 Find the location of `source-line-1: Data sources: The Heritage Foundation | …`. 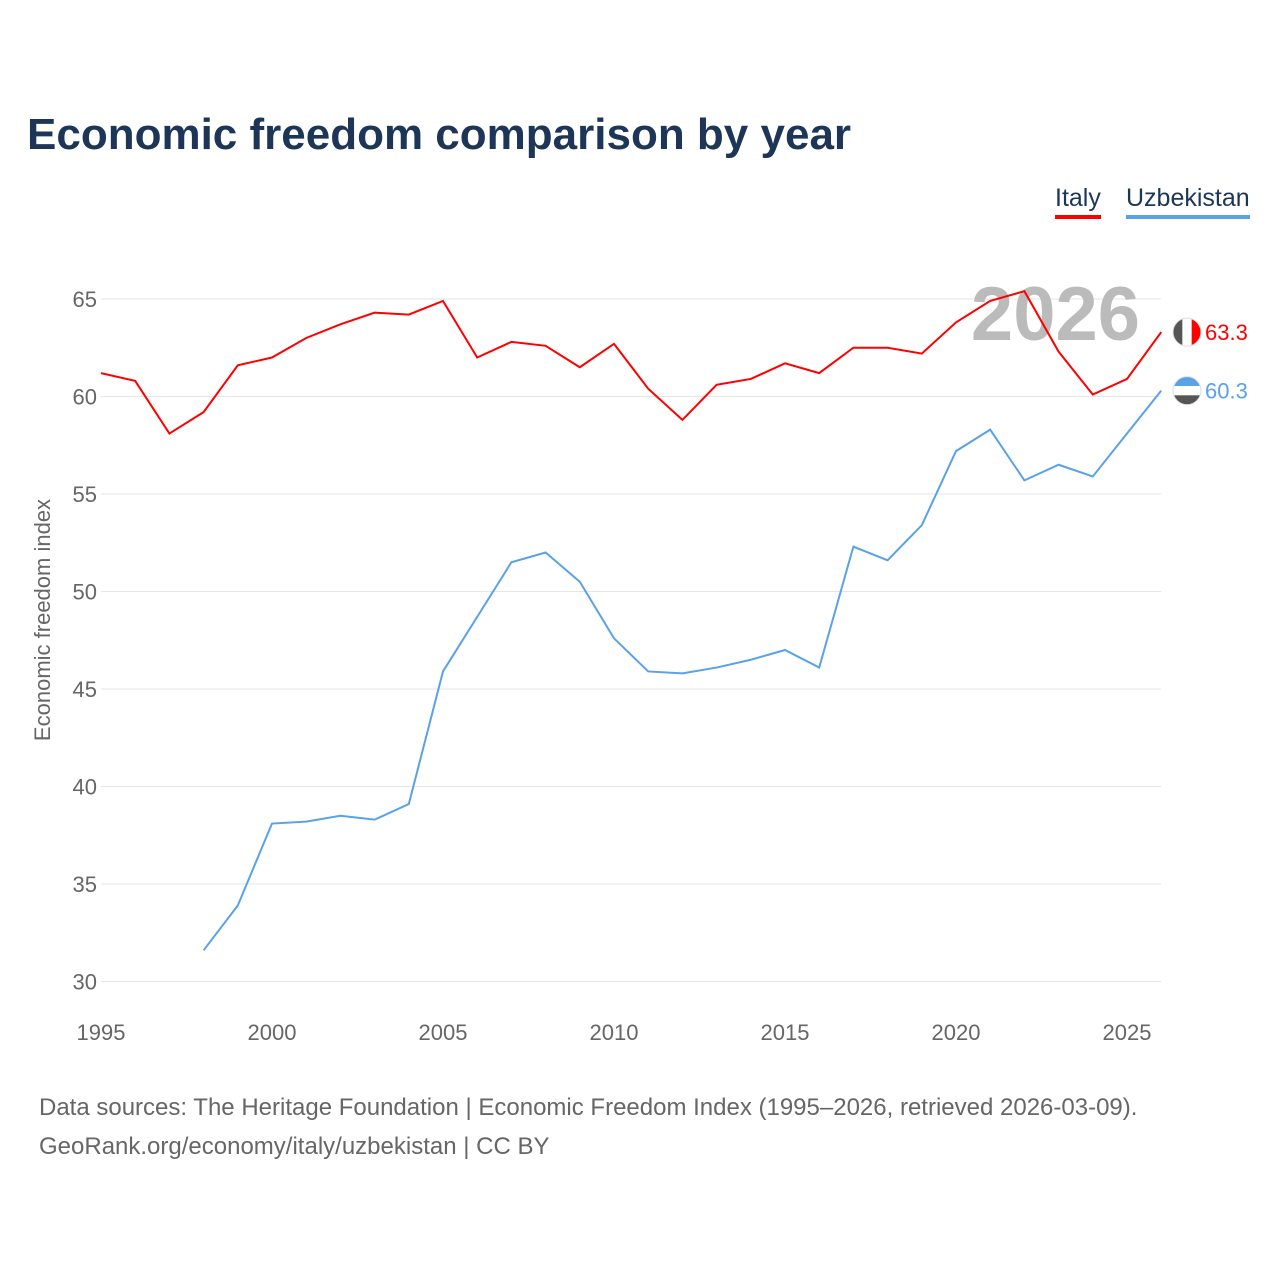

source-line-1: Data sources: The Heritage Foundation | … is located at coordinates (588, 1107).